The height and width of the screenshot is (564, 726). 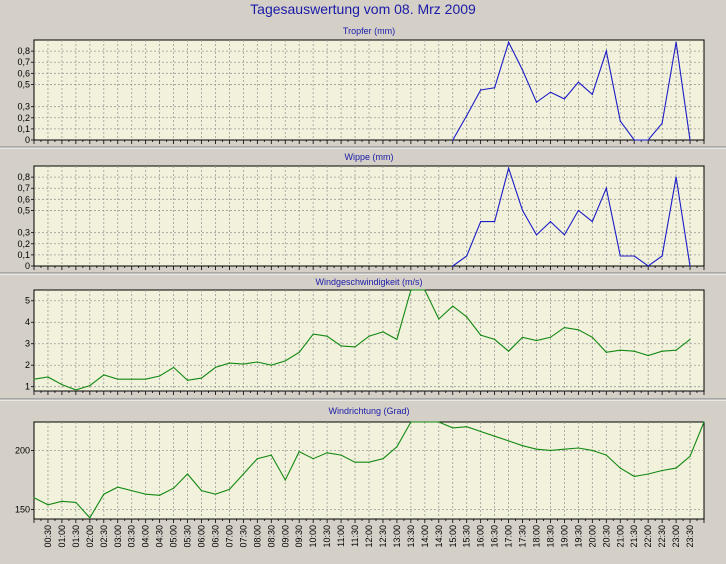 What do you see at coordinates (27, 387) in the screenshot?
I see `y-tick-label: 1` at bounding box center [27, 387].